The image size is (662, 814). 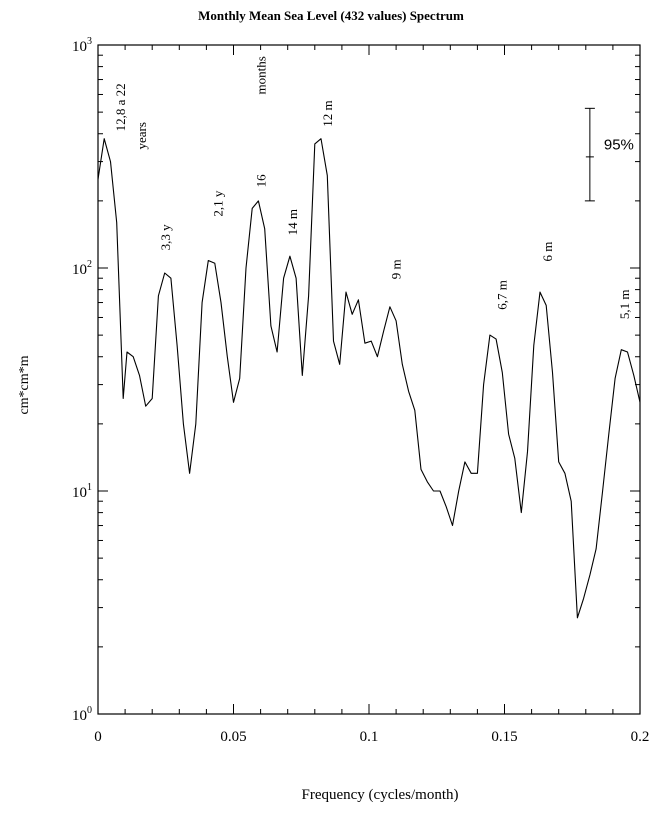 I want to click on peak-annotation: 3,3 y, so click(x=165, y=237).